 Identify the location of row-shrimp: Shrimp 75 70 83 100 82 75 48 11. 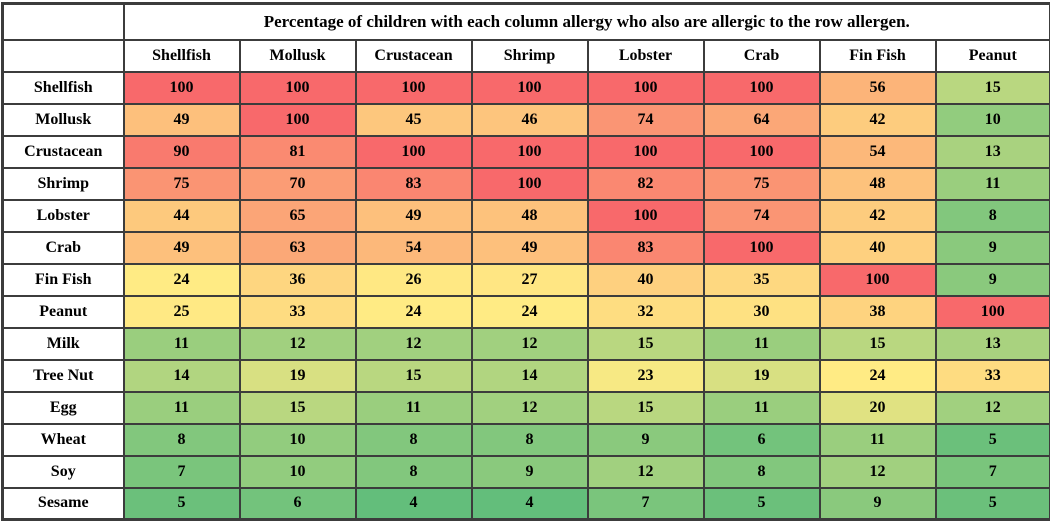
(525, 183).